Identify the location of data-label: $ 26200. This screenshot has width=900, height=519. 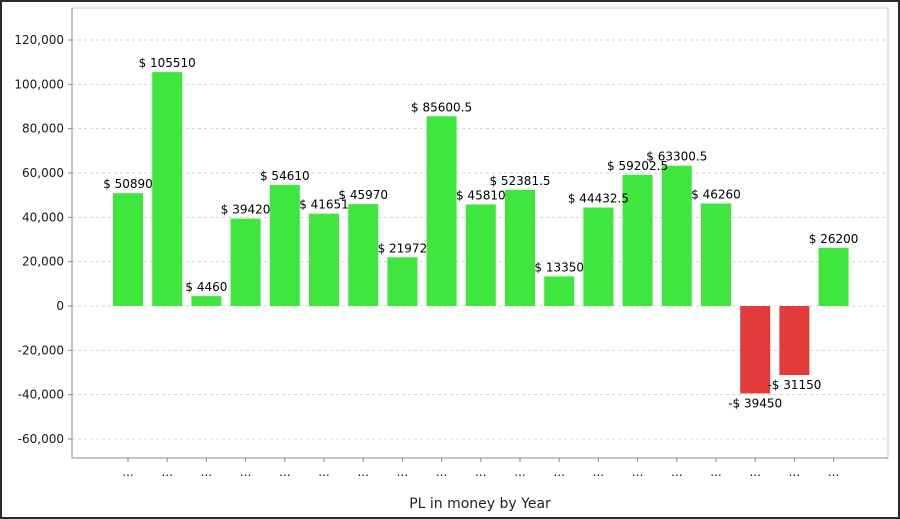
(834, 239).